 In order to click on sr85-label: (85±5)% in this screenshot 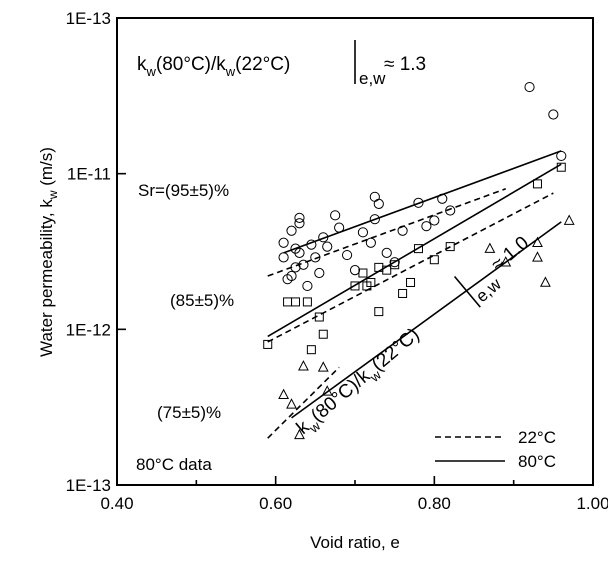, I will do `click(202, 300)`.